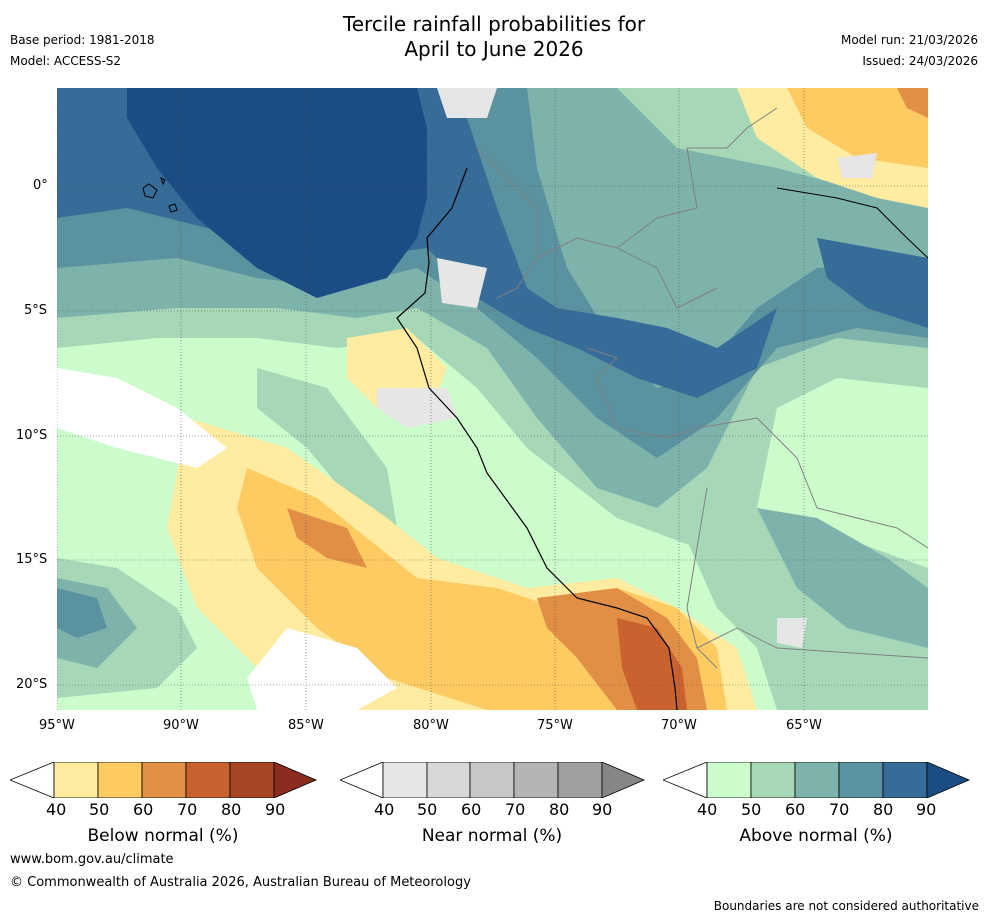 This screenshot has height=919, width=988. What do you see at coordinates (143, 809) in the screenshot?
I see `colorbar-below-tick-60: 60` at bounding box center [143, 809].